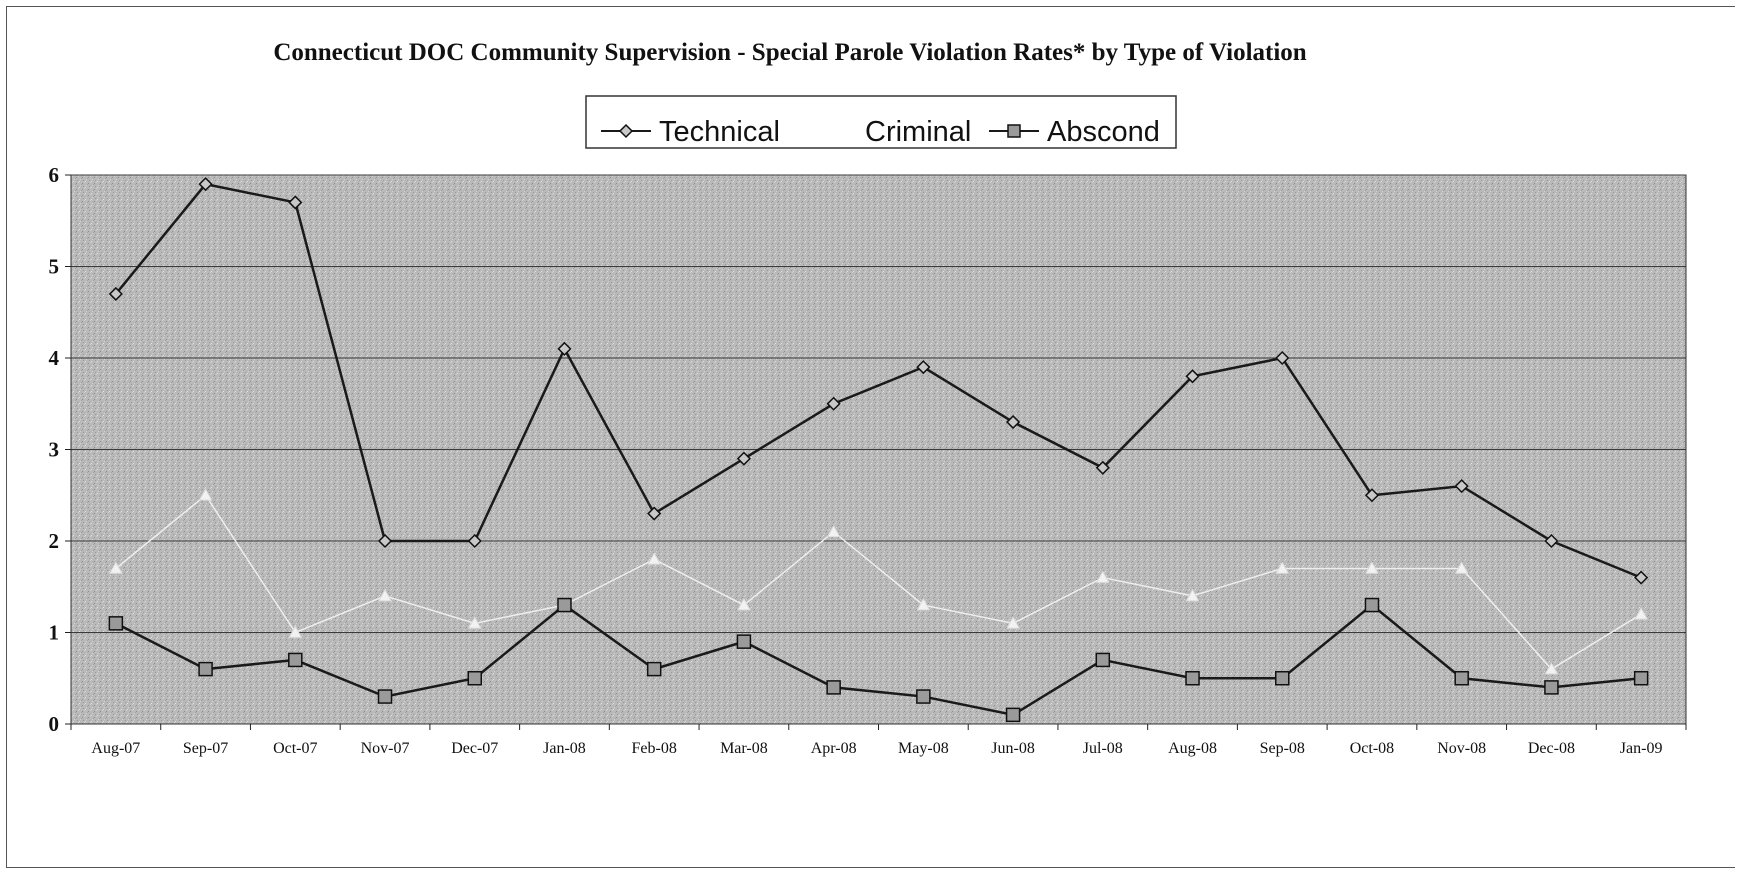 The image size is (1743, 874). What do you see at coordinates (115, 748) in the screenshot?
I see `x-tick-label: Aug-07` at bounding box center [115, 748].